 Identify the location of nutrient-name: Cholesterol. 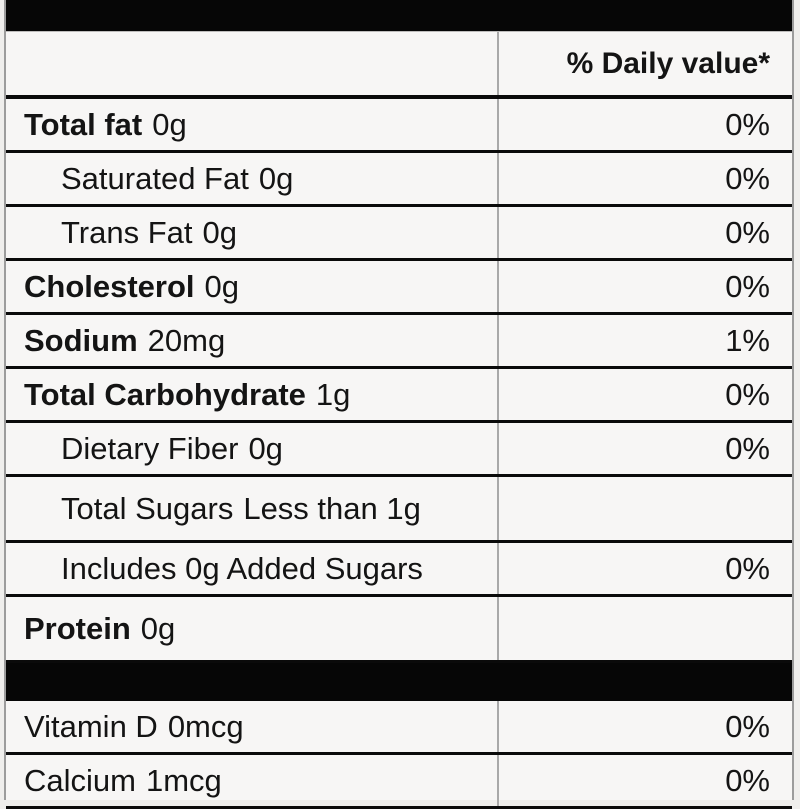
(109, 286).